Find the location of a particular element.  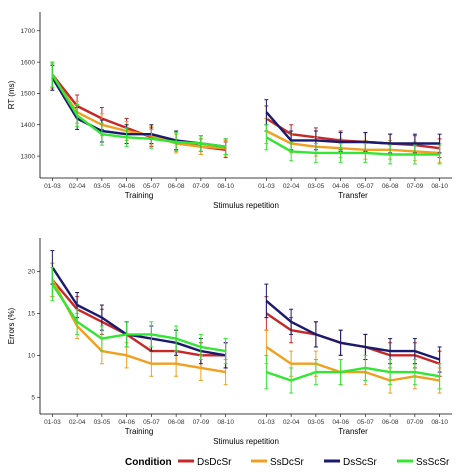

y-axis-title: Errors (%) is located at coordinates (11, 325).